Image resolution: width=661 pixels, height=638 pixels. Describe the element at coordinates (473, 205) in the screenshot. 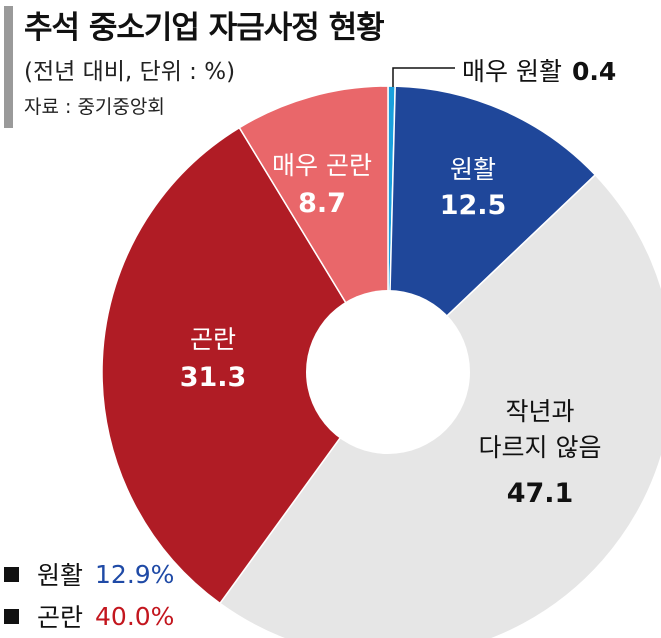

I see `slice-value-smooth: 12.5` at that location.